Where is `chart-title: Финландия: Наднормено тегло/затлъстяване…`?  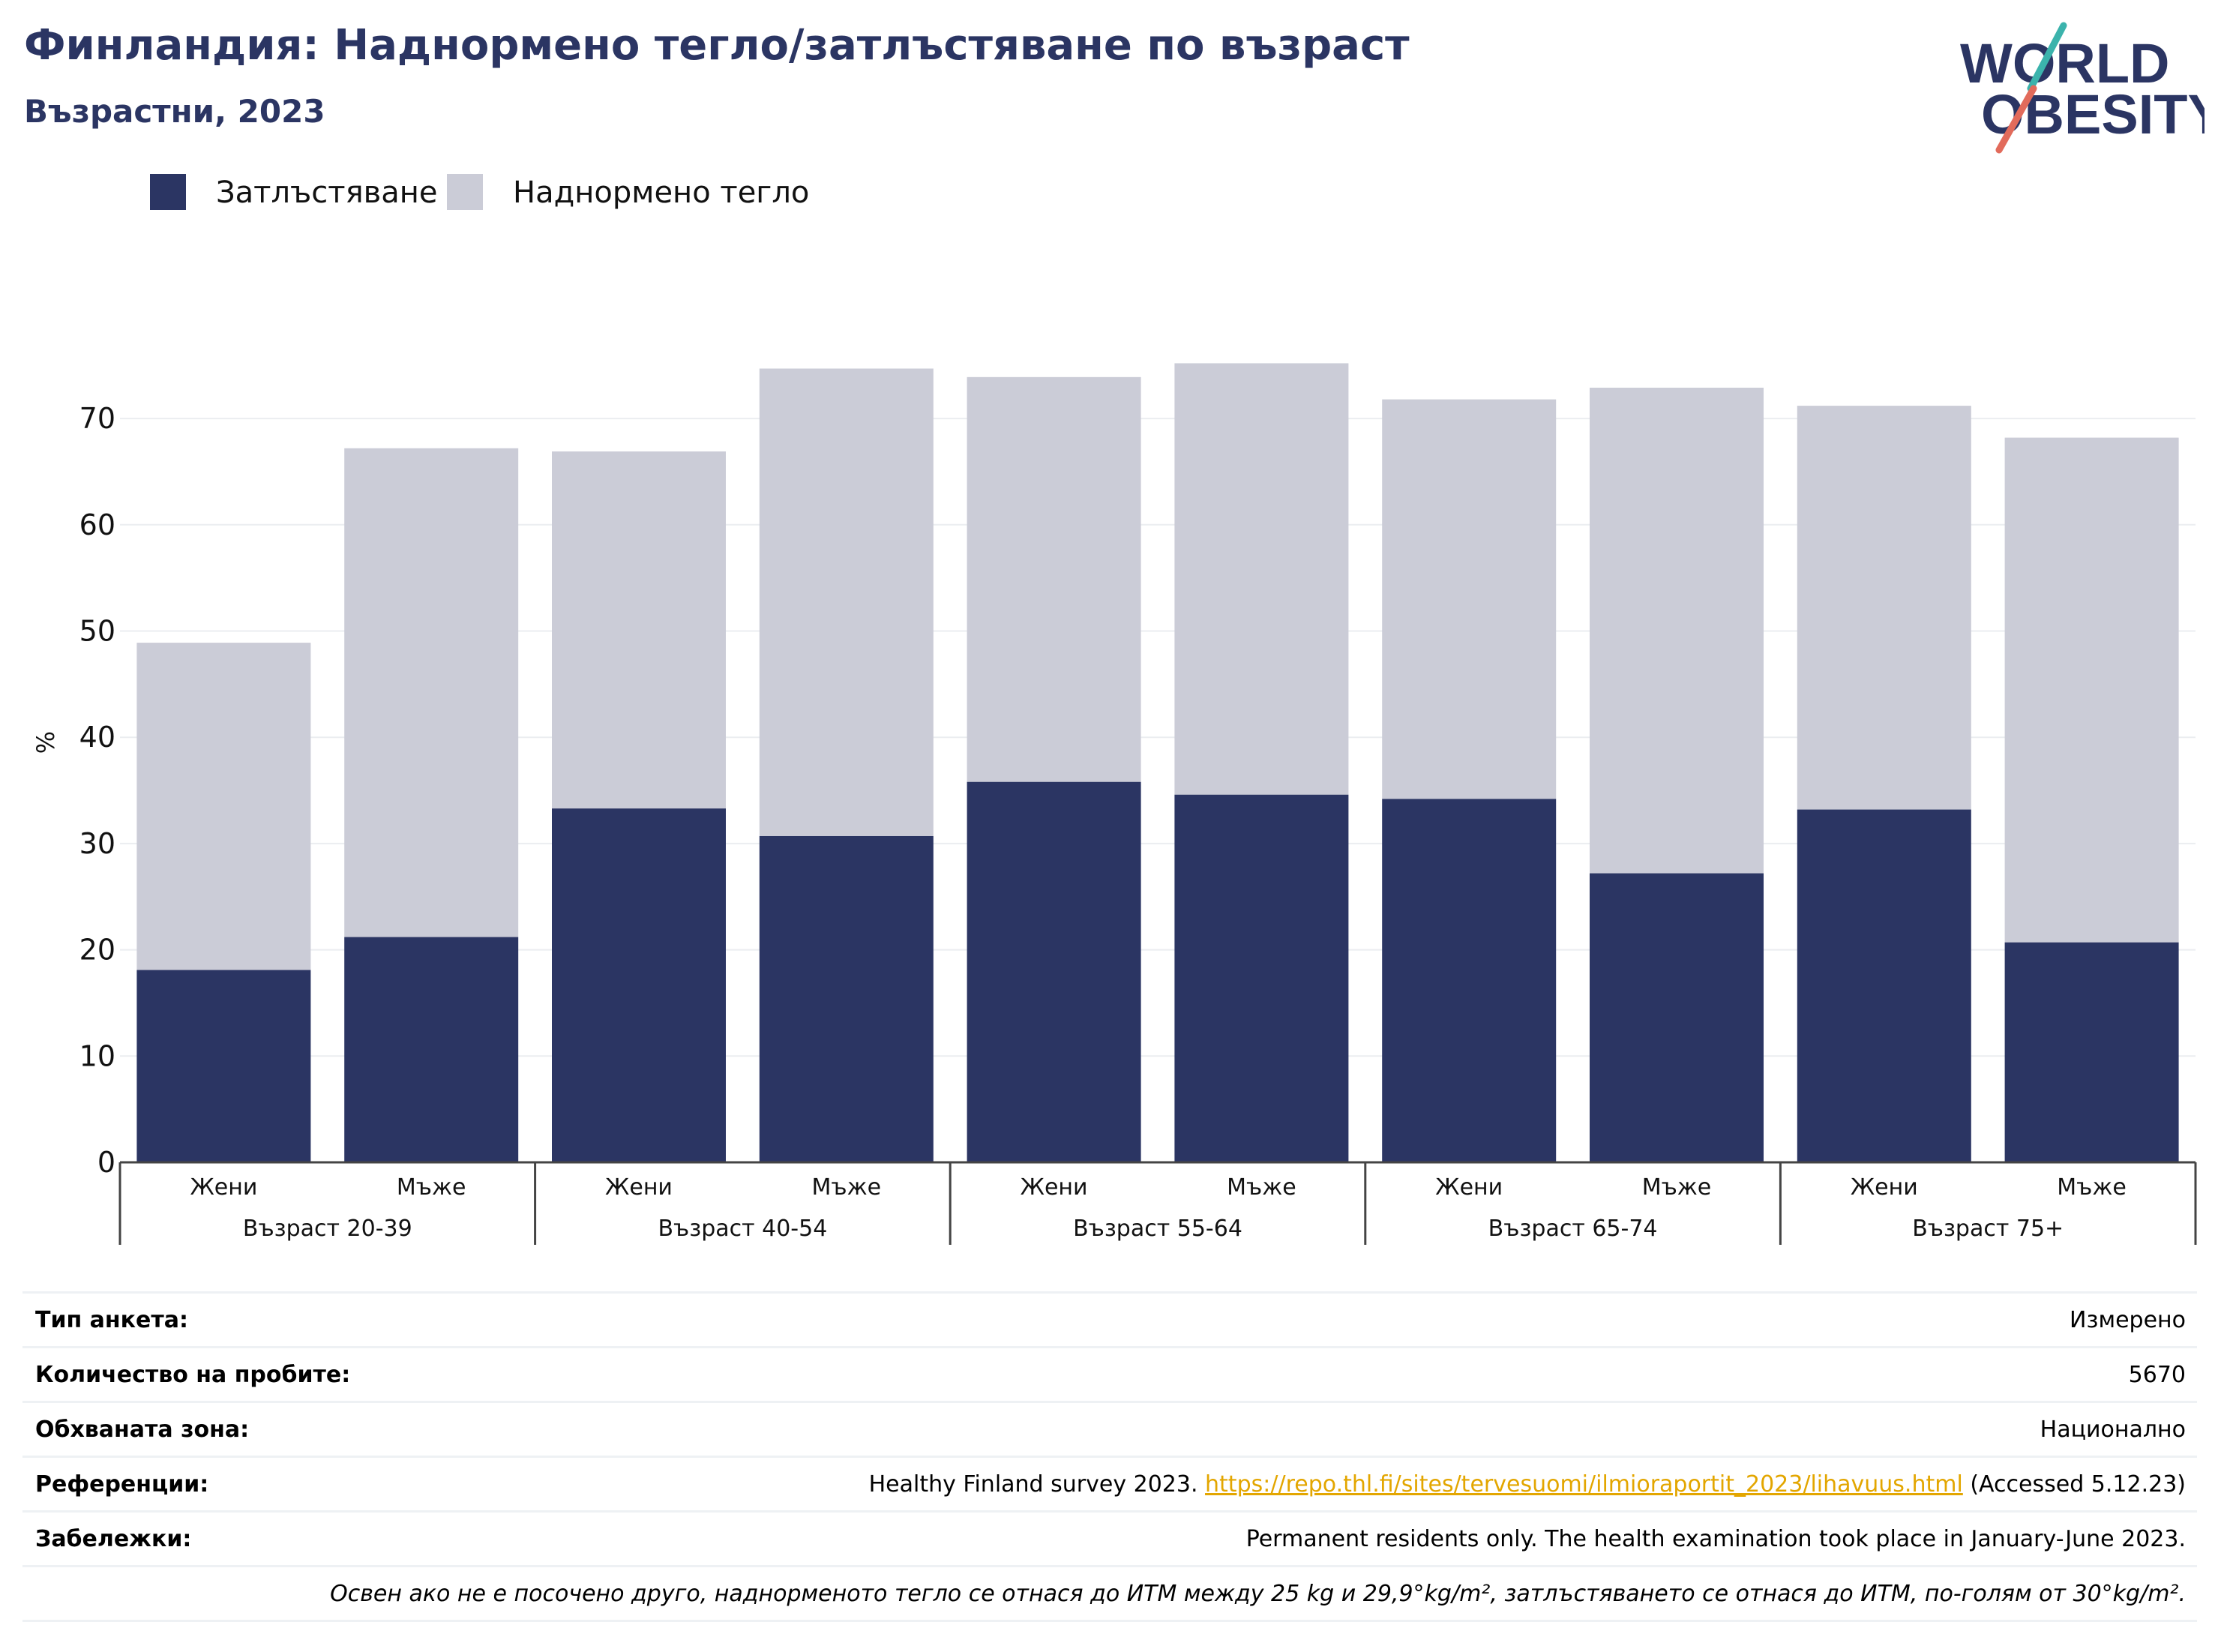 chart-title: Финландия: Наднормено тегло/затлъстяване… is located at coordinates (717, 45).